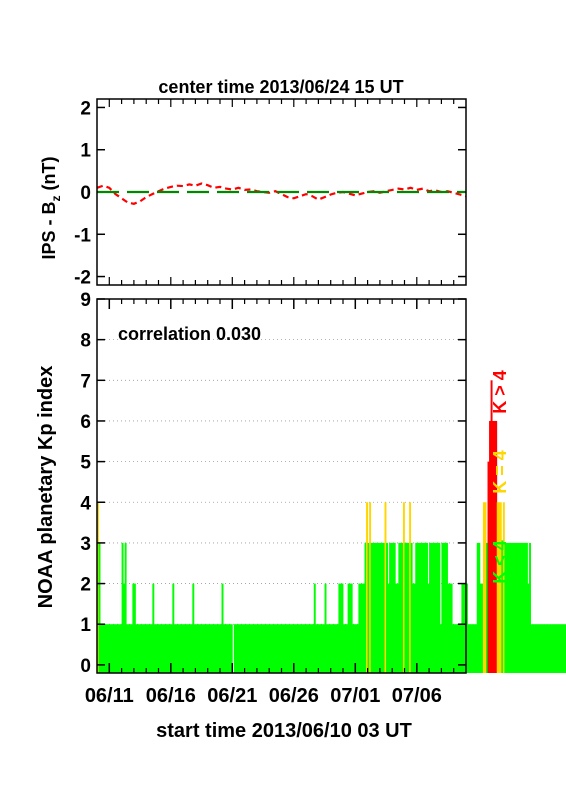  Describe the element at coordinates (85, 151) in the screenshot. I see `top-y-tick-label: 1` at that location.